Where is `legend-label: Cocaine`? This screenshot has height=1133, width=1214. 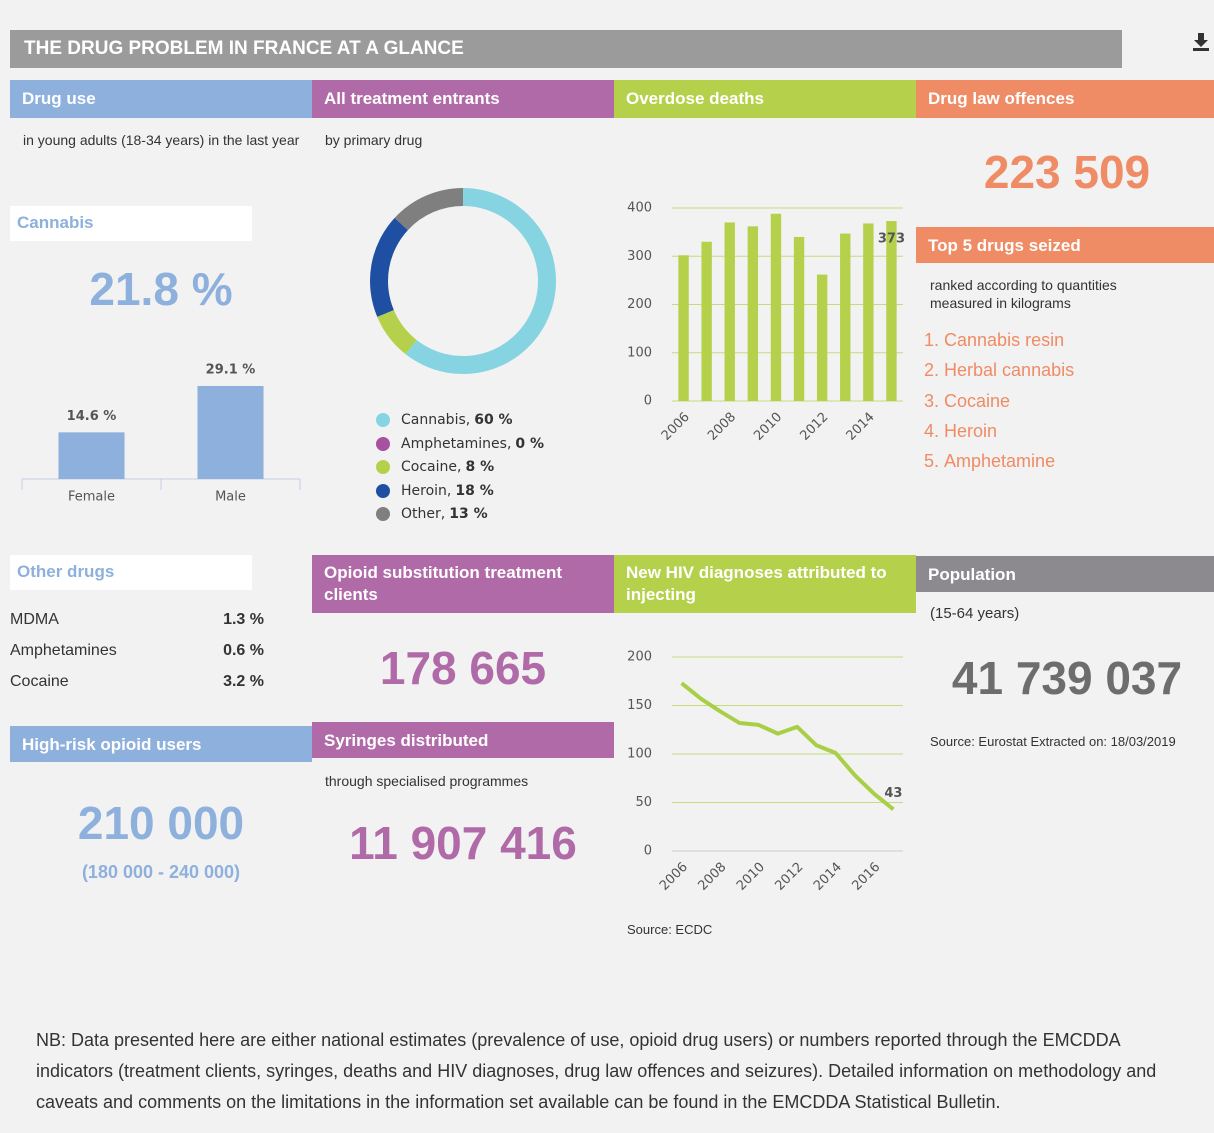
legend-label: Cocaine is located at coordinates (433, 467).